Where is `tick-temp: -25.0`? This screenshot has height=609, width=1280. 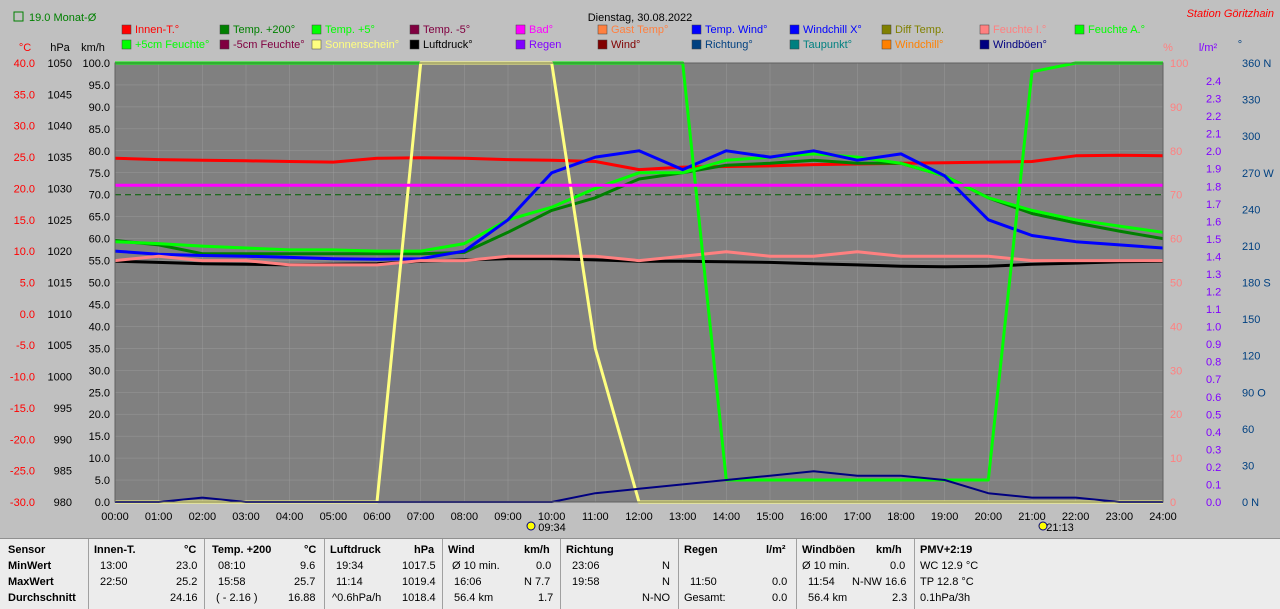 tick-temp: -25.0 is located at coordinates (22, 472).